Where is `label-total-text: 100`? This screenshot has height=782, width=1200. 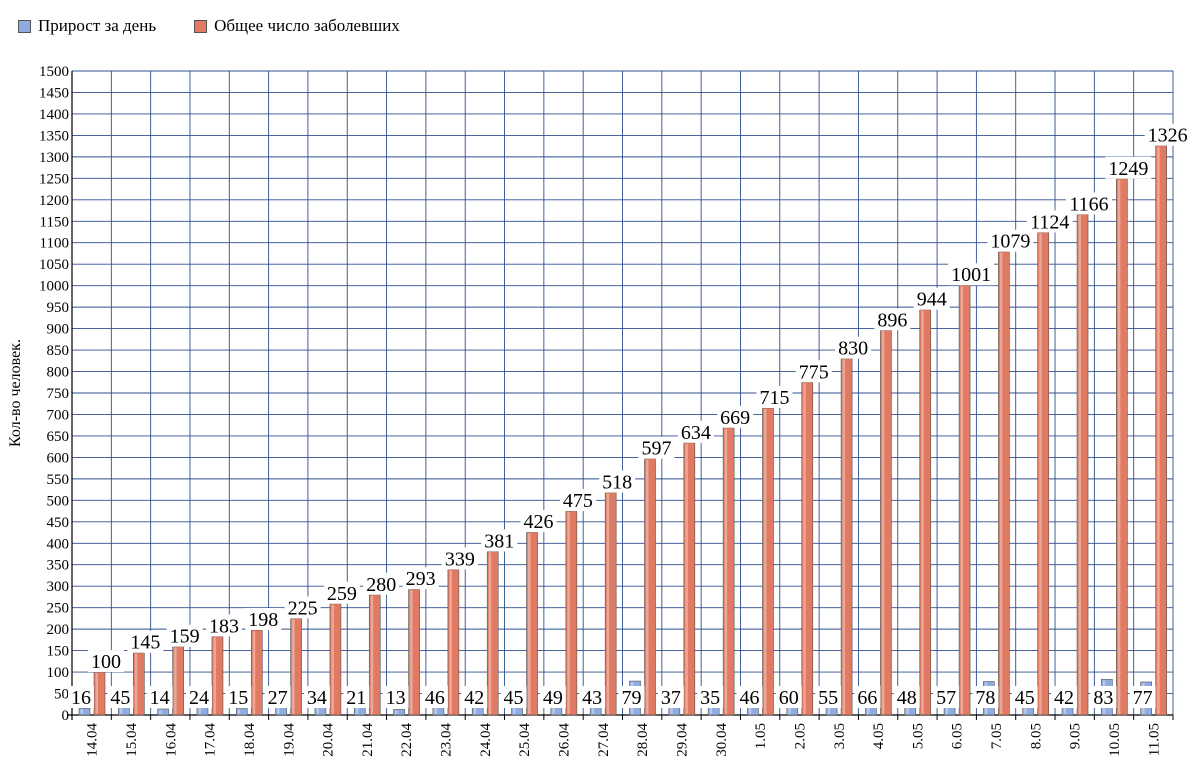 label-total-text: 100 is located at coordinates (106, 662).